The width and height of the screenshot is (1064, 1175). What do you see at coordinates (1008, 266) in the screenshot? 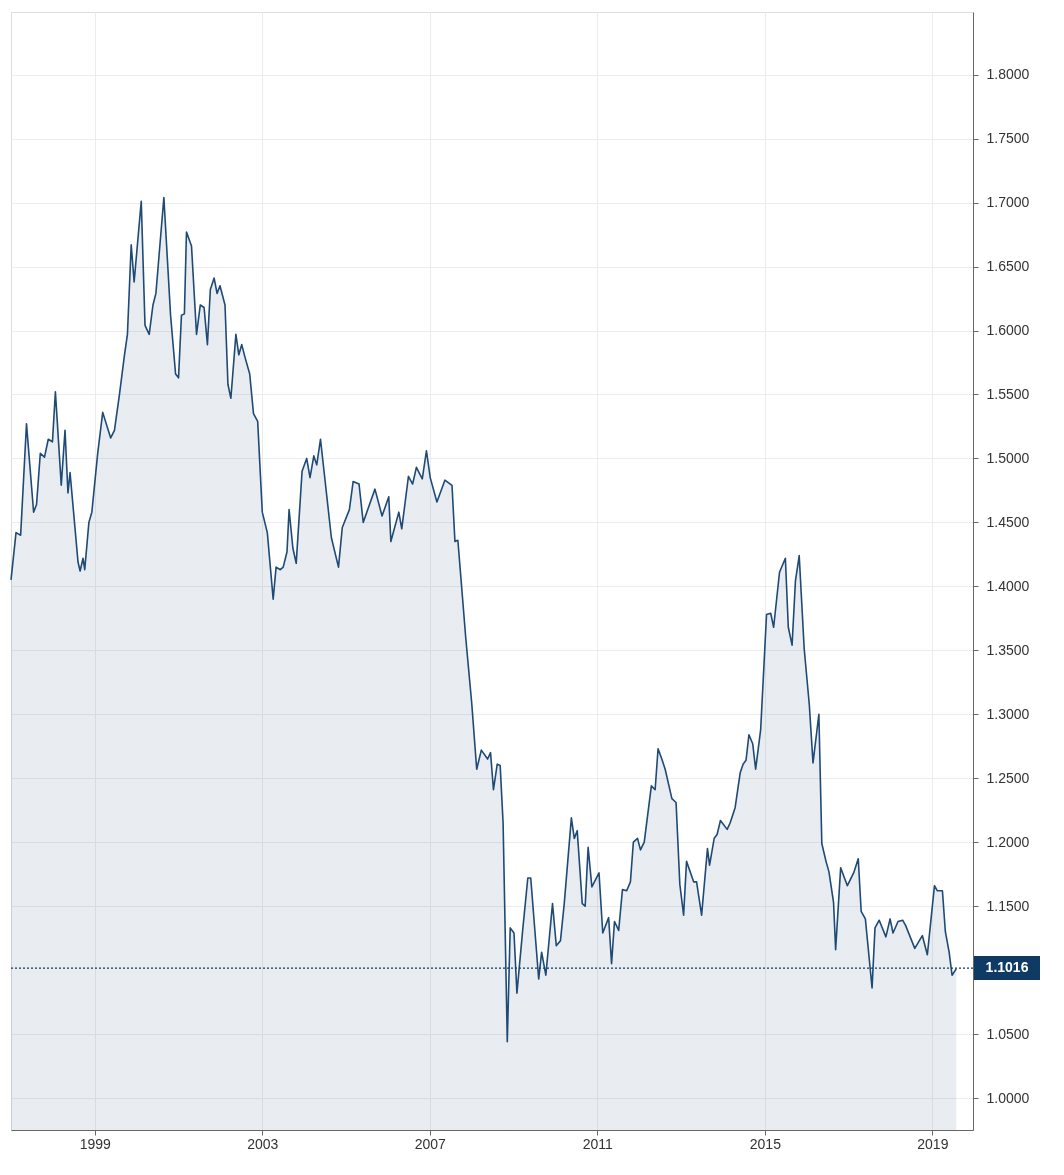
I see `y-tick-label: 1.6500` at bounding box center [1008, 266].